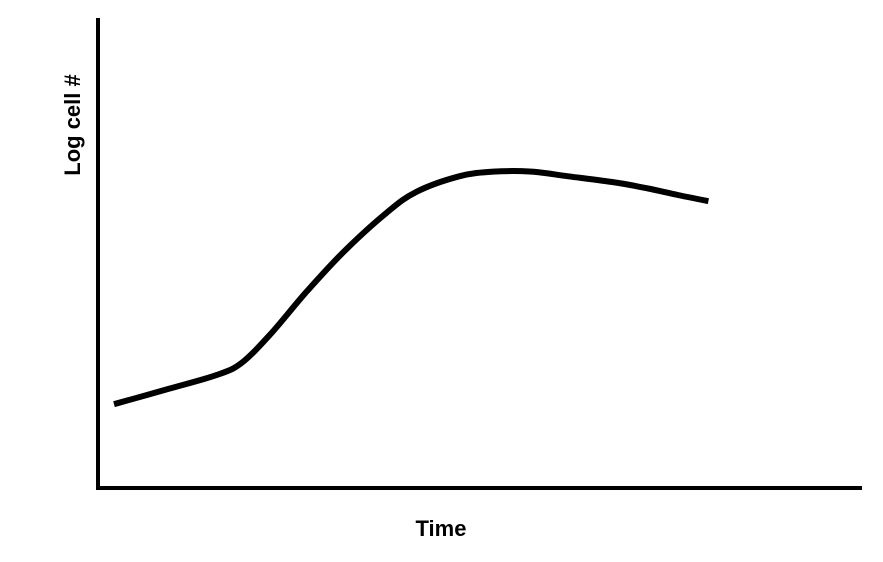 This screenshot has height=562, width=883. What do you see at coordinates (72, 124) in the screenshot?
I see `y-axis-label: Log cell #` at bounding box center [72, 124].